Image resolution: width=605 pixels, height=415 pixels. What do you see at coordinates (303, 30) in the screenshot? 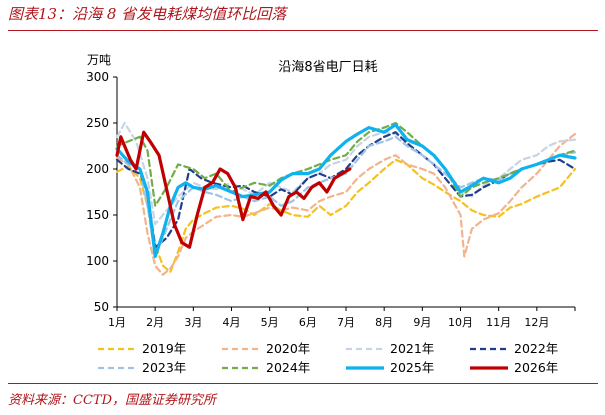
I see `top-divider` at bounding box center [303, 30].